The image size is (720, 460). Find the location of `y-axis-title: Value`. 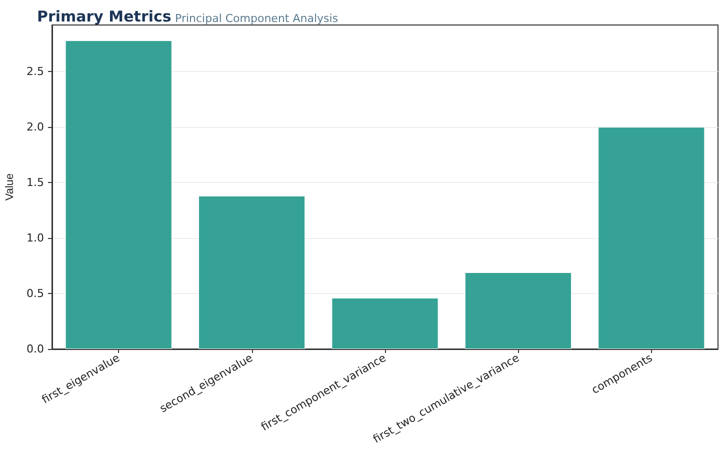

y-axis-title: Value is located at coordinates (10, 187).